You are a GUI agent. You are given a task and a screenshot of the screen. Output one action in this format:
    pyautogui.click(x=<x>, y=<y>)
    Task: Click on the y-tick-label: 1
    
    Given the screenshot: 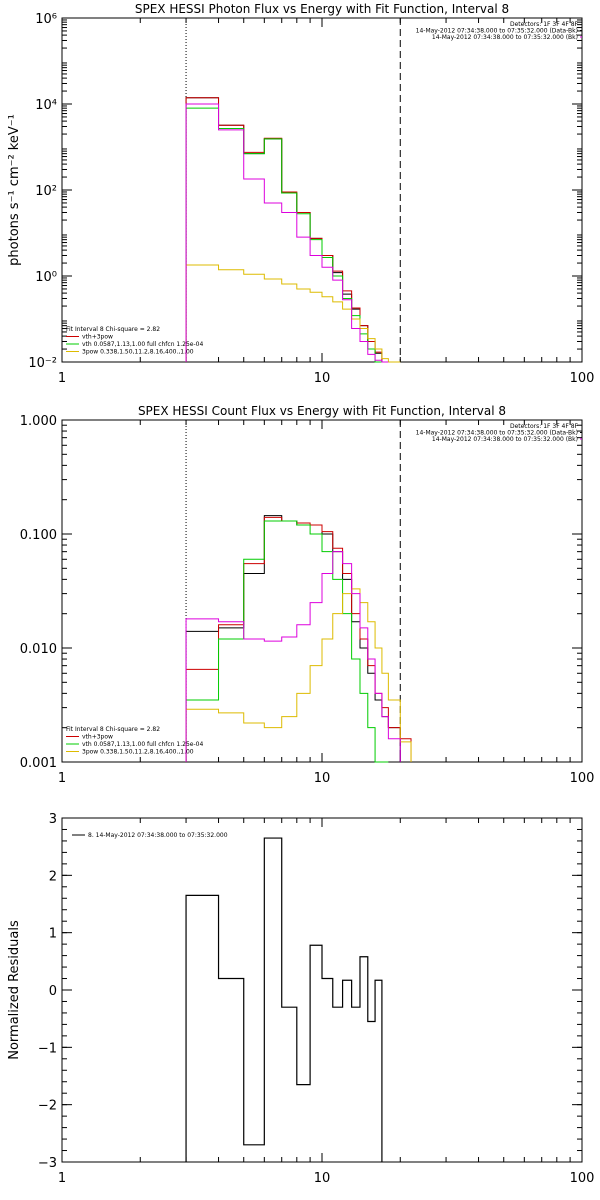 What is the action you would take?
    pyautogui.click(x=53, y=934)
    